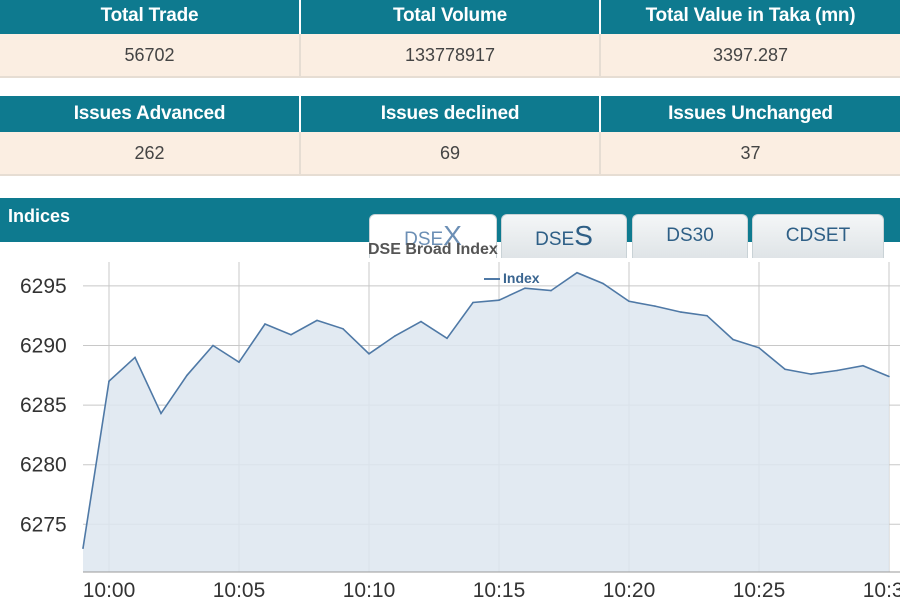 Image resolution: width=900 pixels, height=600 pixels. Describe the element at coordinates (43, 286) in the screenshot. I see `y-tick-label: 6295` at that location.